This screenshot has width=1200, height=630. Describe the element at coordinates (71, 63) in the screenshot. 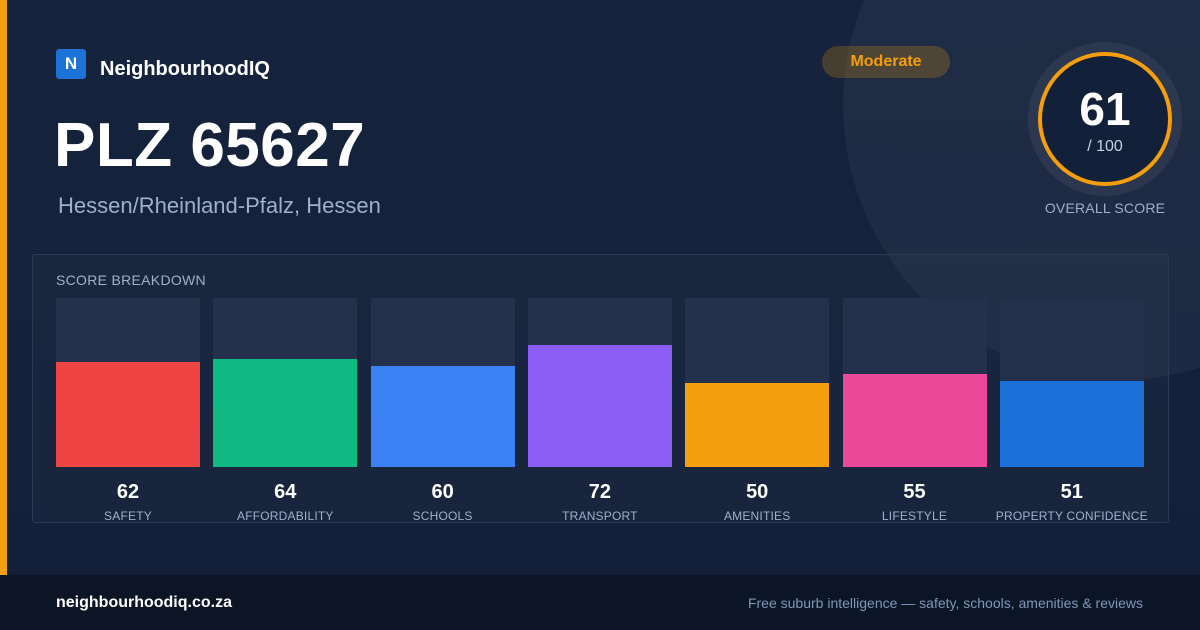

I see `brand-logo-icon: N` at that location.